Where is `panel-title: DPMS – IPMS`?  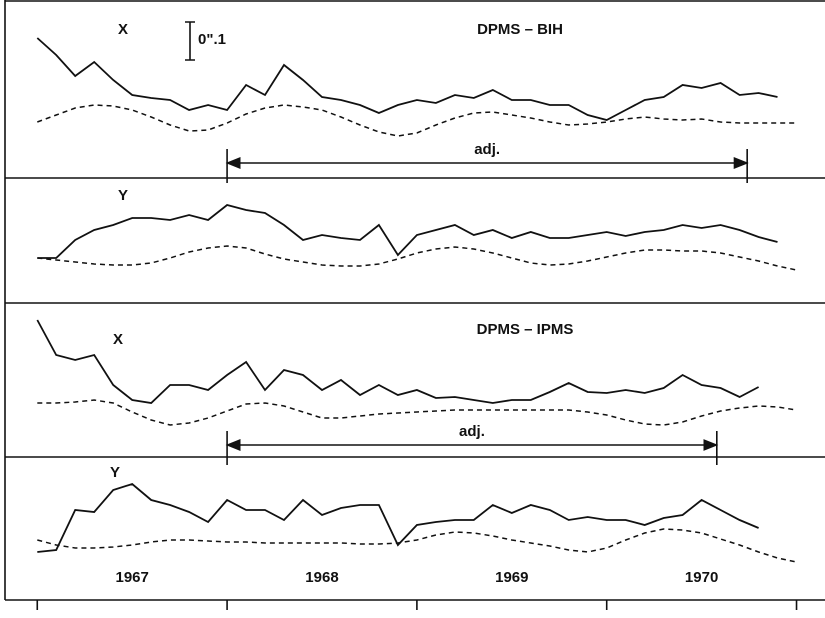 panel-title: DPMS – IPMS is located at coordinates (525, 329).